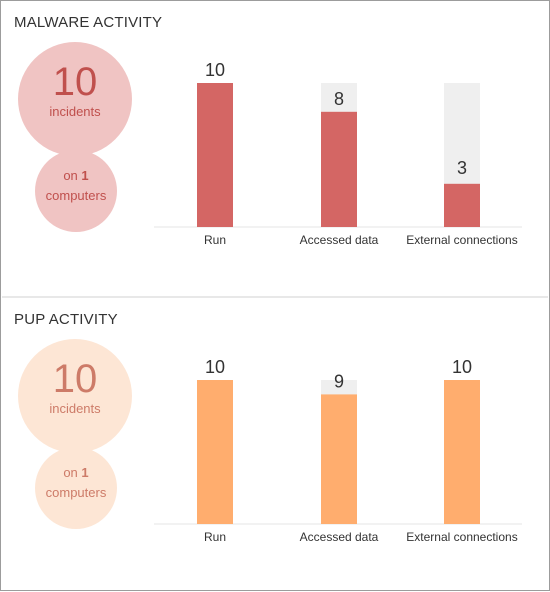 The height and width of the screenshot is (592, 550). What do you see at coordinates (66, 319) in the screenshot?
I see `panel-title: PUP ACTIVITY` at bounding box center [66, 319].